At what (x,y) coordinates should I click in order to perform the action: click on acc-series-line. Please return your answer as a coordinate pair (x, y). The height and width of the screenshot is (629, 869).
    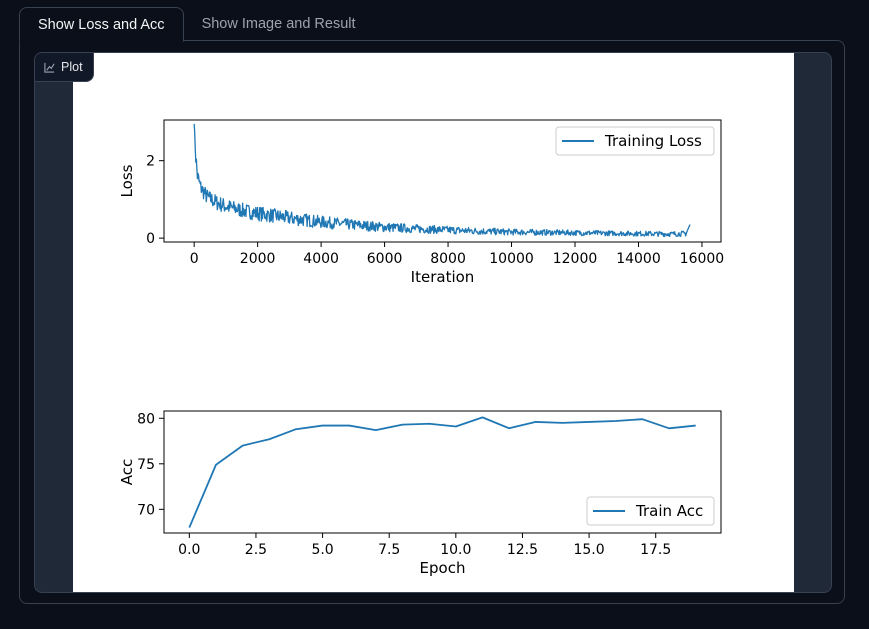
    Looking at the image, I should click on (442, 472).